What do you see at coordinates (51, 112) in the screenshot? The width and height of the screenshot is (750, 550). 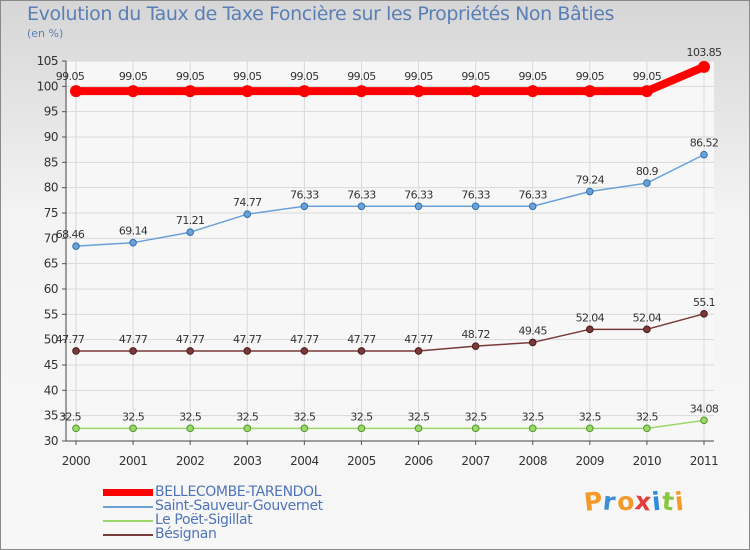 I see `y-tick-label: 95` at bounding box center [51, 112].